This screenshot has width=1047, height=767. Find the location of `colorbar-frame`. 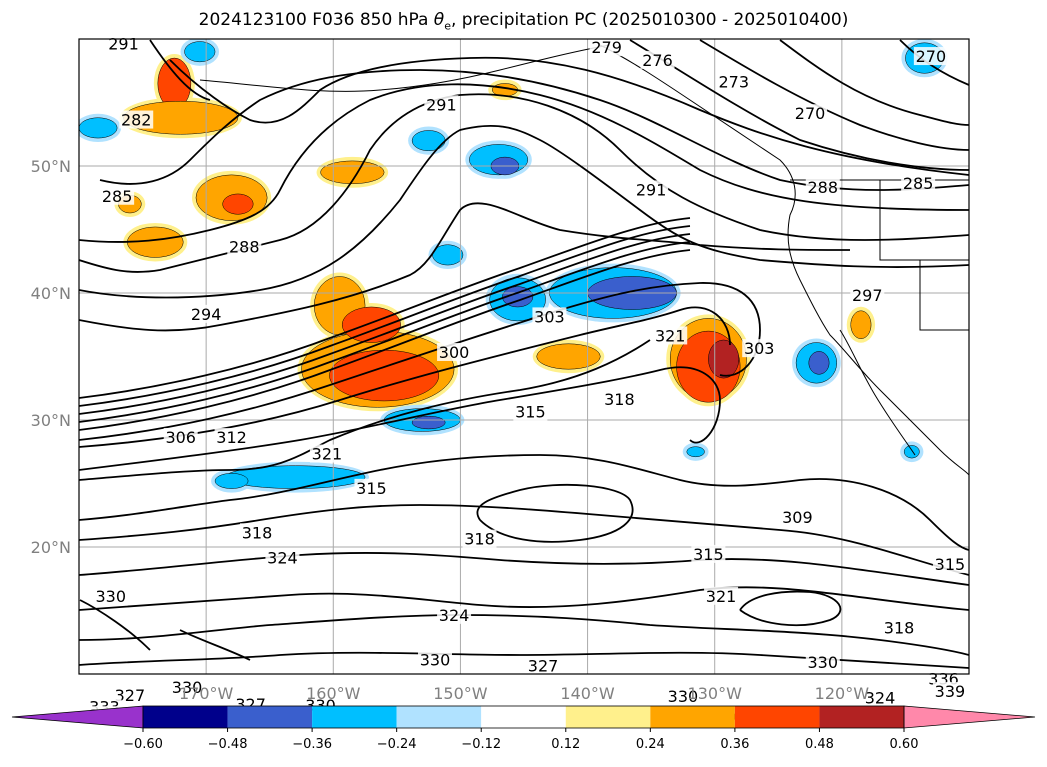

colorbar-frame is located at coordinates (523, 717).